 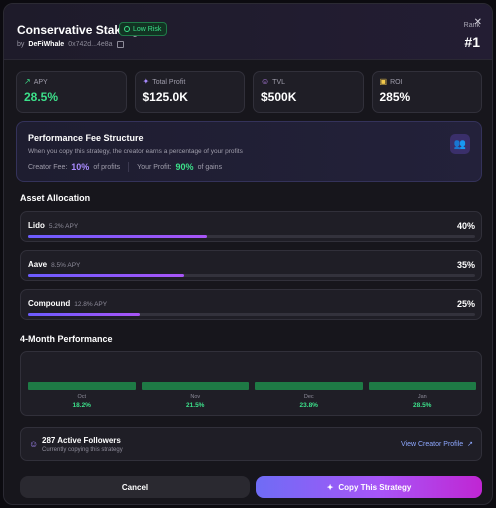 What do you see at coordinates (40, 82) in the screenshot?
I see `stat-label: APY` at bounding box center [40, 82].